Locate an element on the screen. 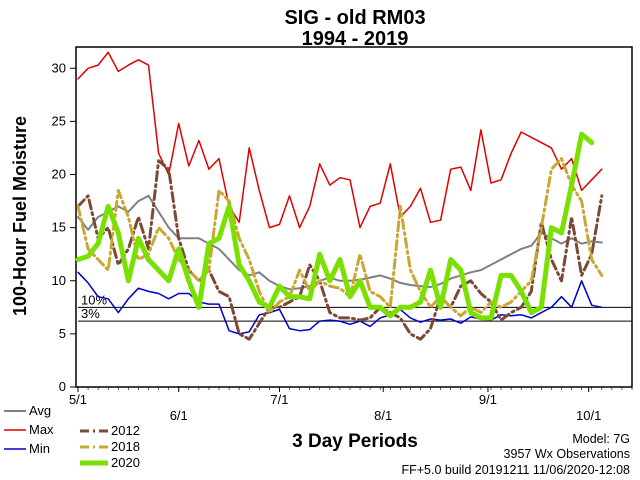 This screenshot has width=640, height=480. x-tick-label: 8/1 is located at coordinates (383, 415).